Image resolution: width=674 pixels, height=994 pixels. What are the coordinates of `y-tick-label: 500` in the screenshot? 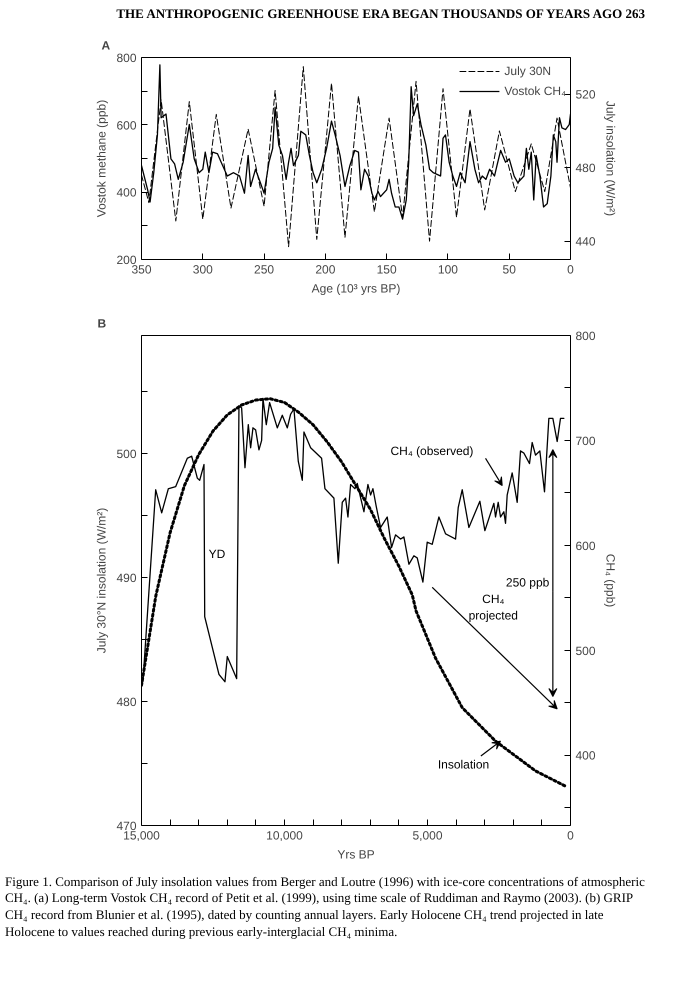 It's located at (126, 453).